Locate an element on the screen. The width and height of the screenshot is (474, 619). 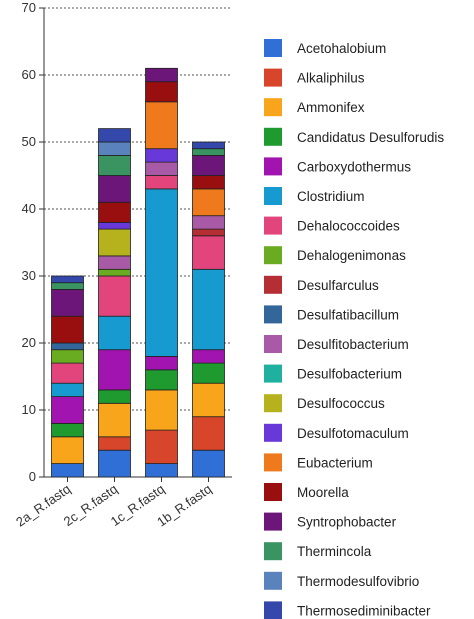
y-tick-label: 10 is located at coordinates (29, 409).